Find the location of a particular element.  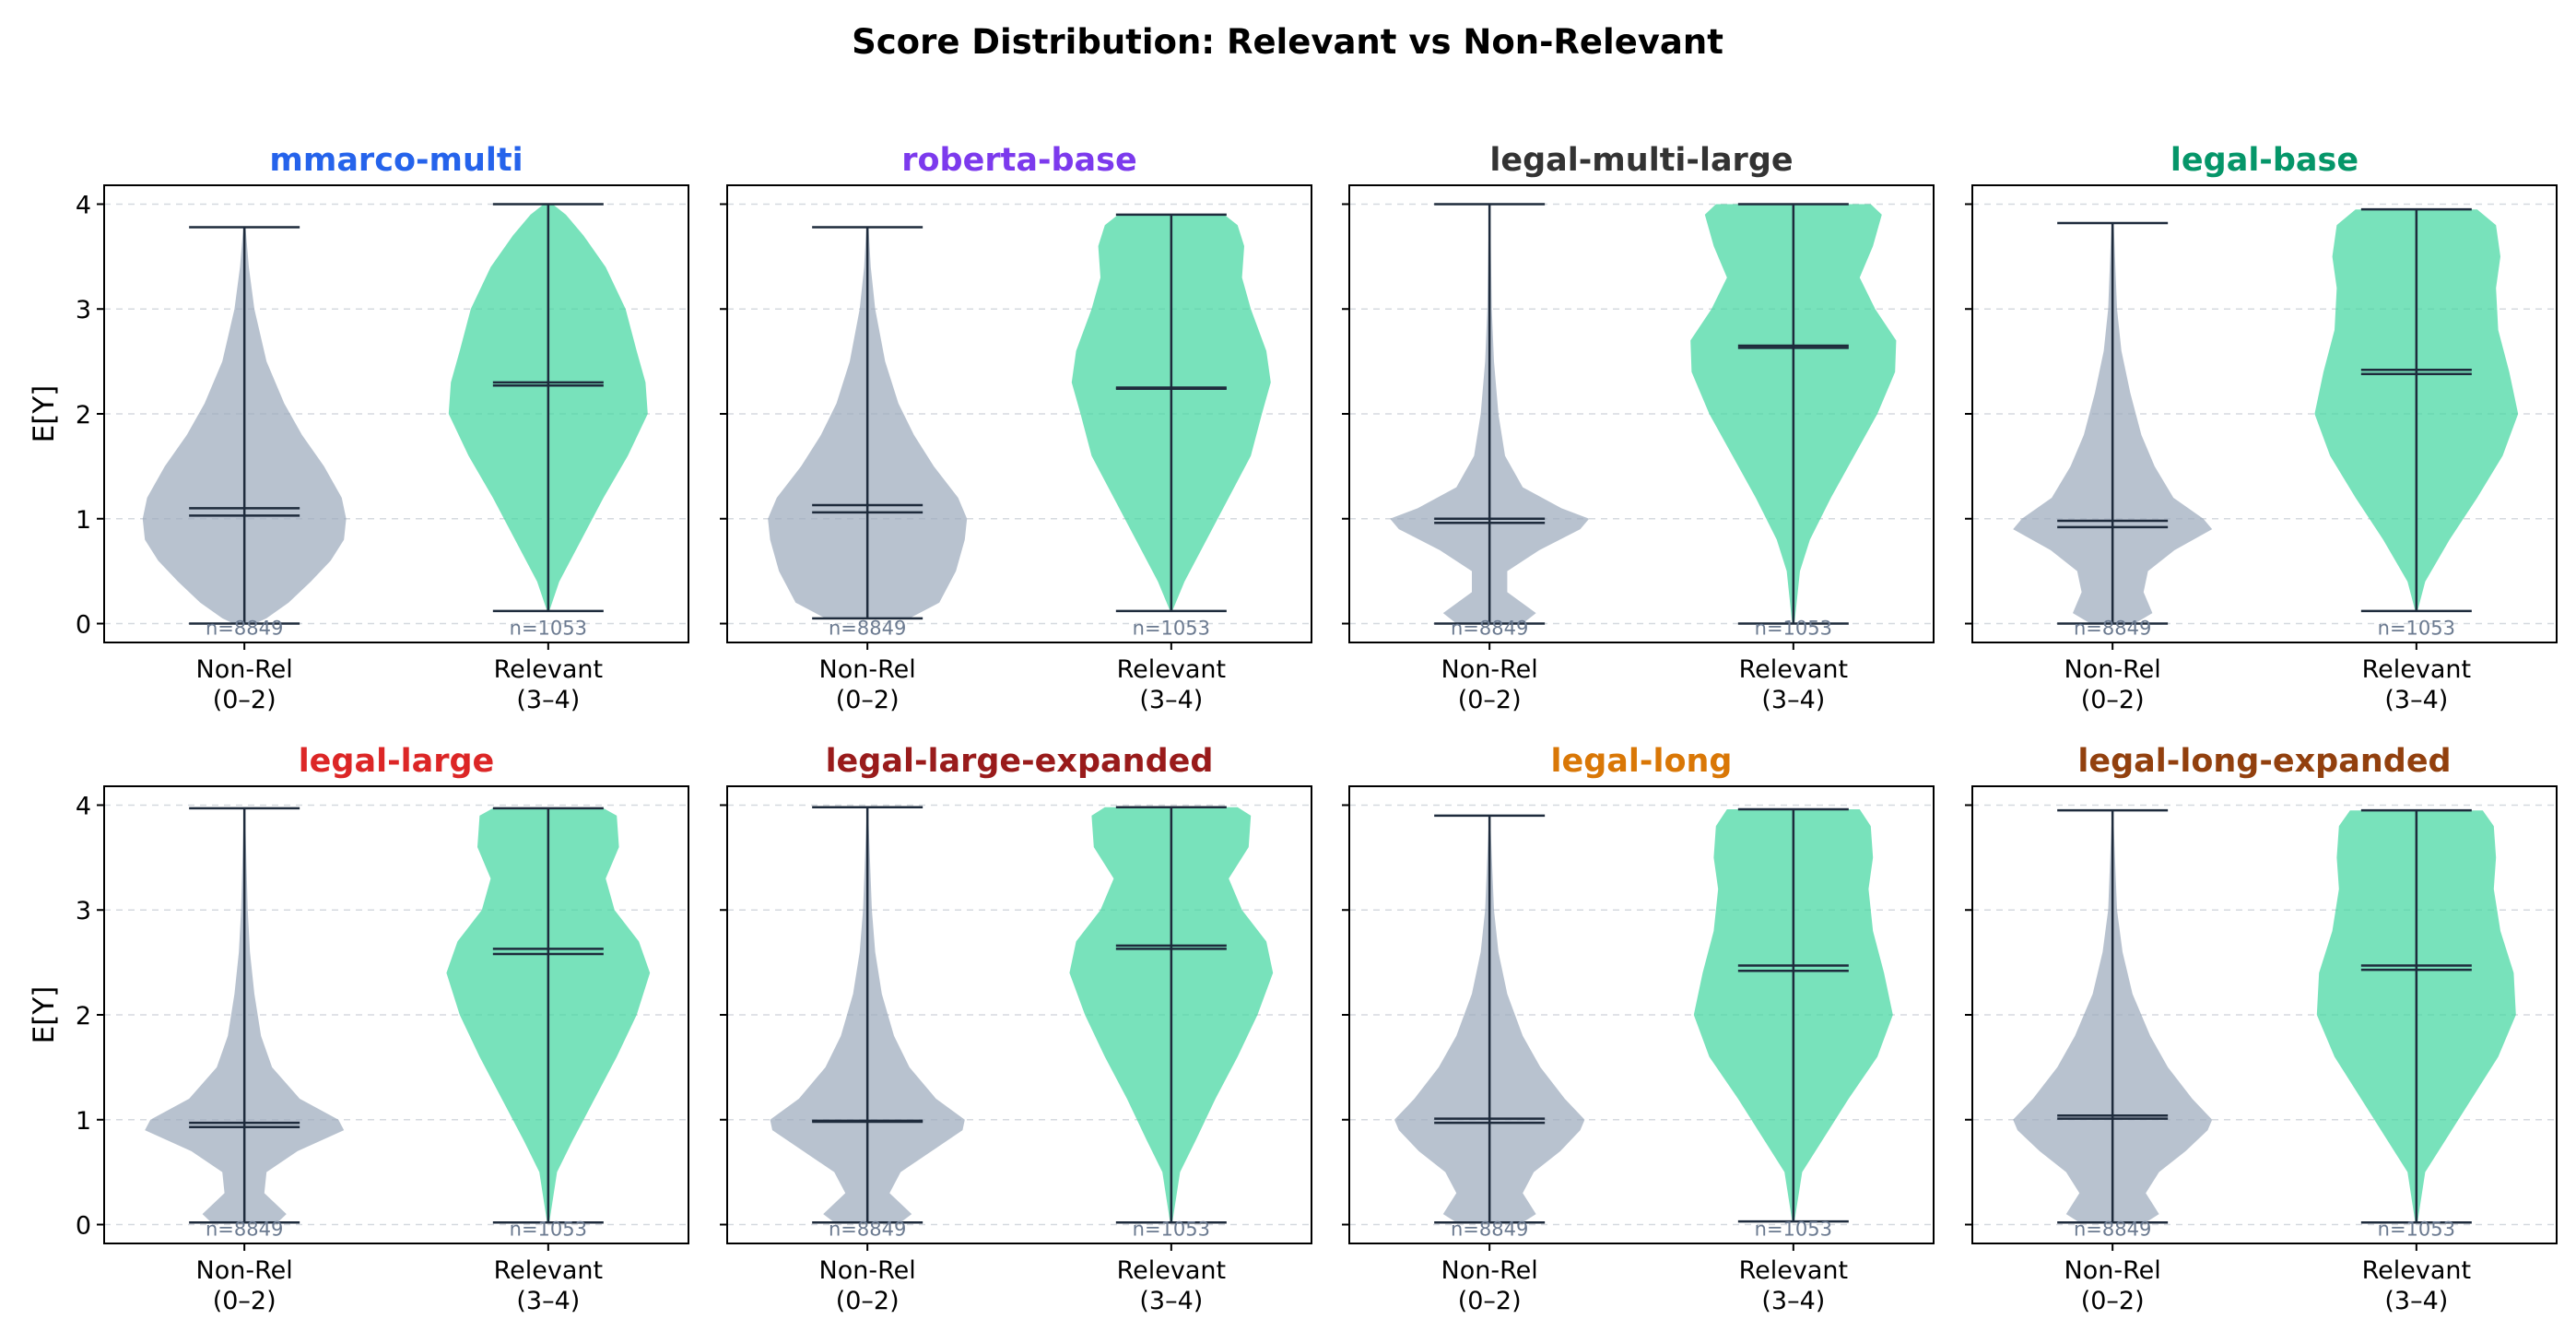

panel-title: legal-large is located at coordinates (397, 761).